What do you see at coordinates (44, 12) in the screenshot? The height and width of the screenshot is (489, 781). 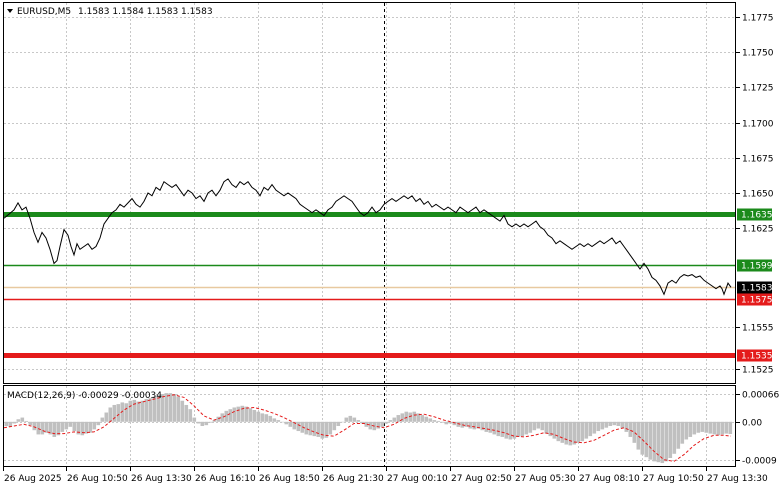 I see `symbol-label: EURUSD,M5` at bounding box center [44, 12].